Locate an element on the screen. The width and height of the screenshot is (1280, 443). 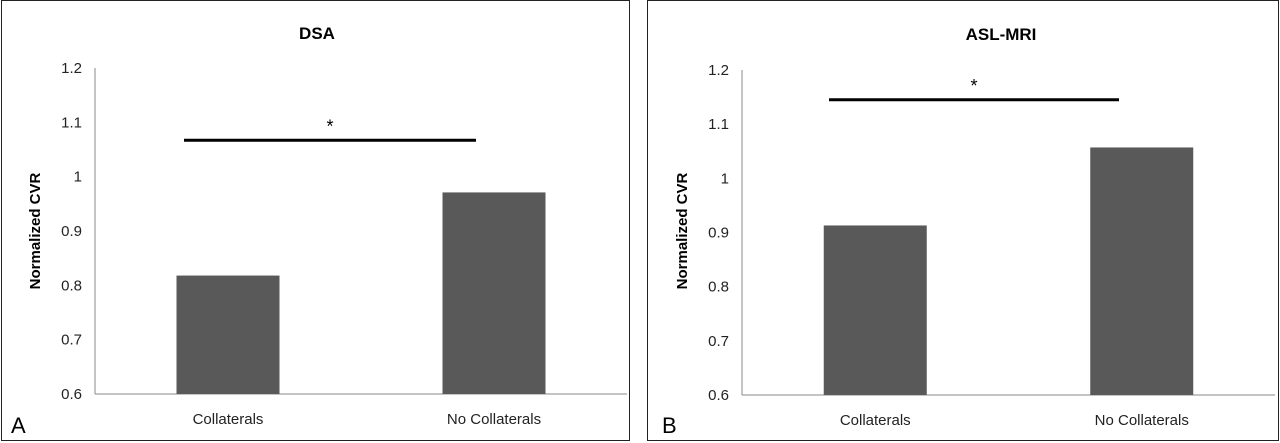
chart-title: ASL-MRI is located at coordinates (1001, 34).